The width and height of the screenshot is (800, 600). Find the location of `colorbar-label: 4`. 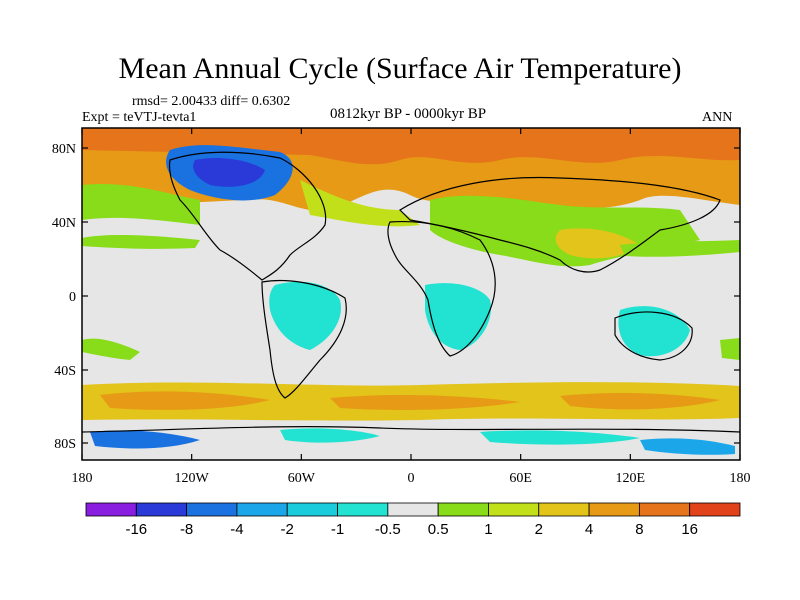

colorbar-label: 4 is located at coordinates (589, 529).